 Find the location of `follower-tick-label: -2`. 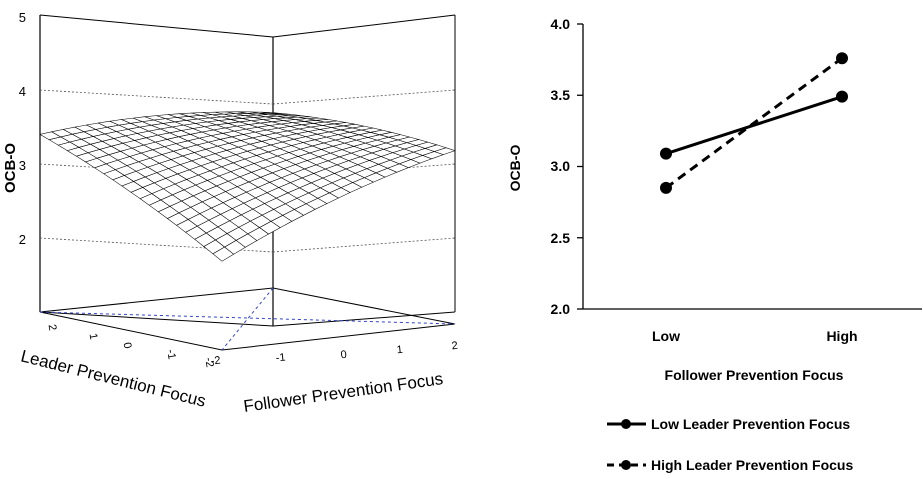

follower-tick-label: -2 is located at coordinates (215, 361).